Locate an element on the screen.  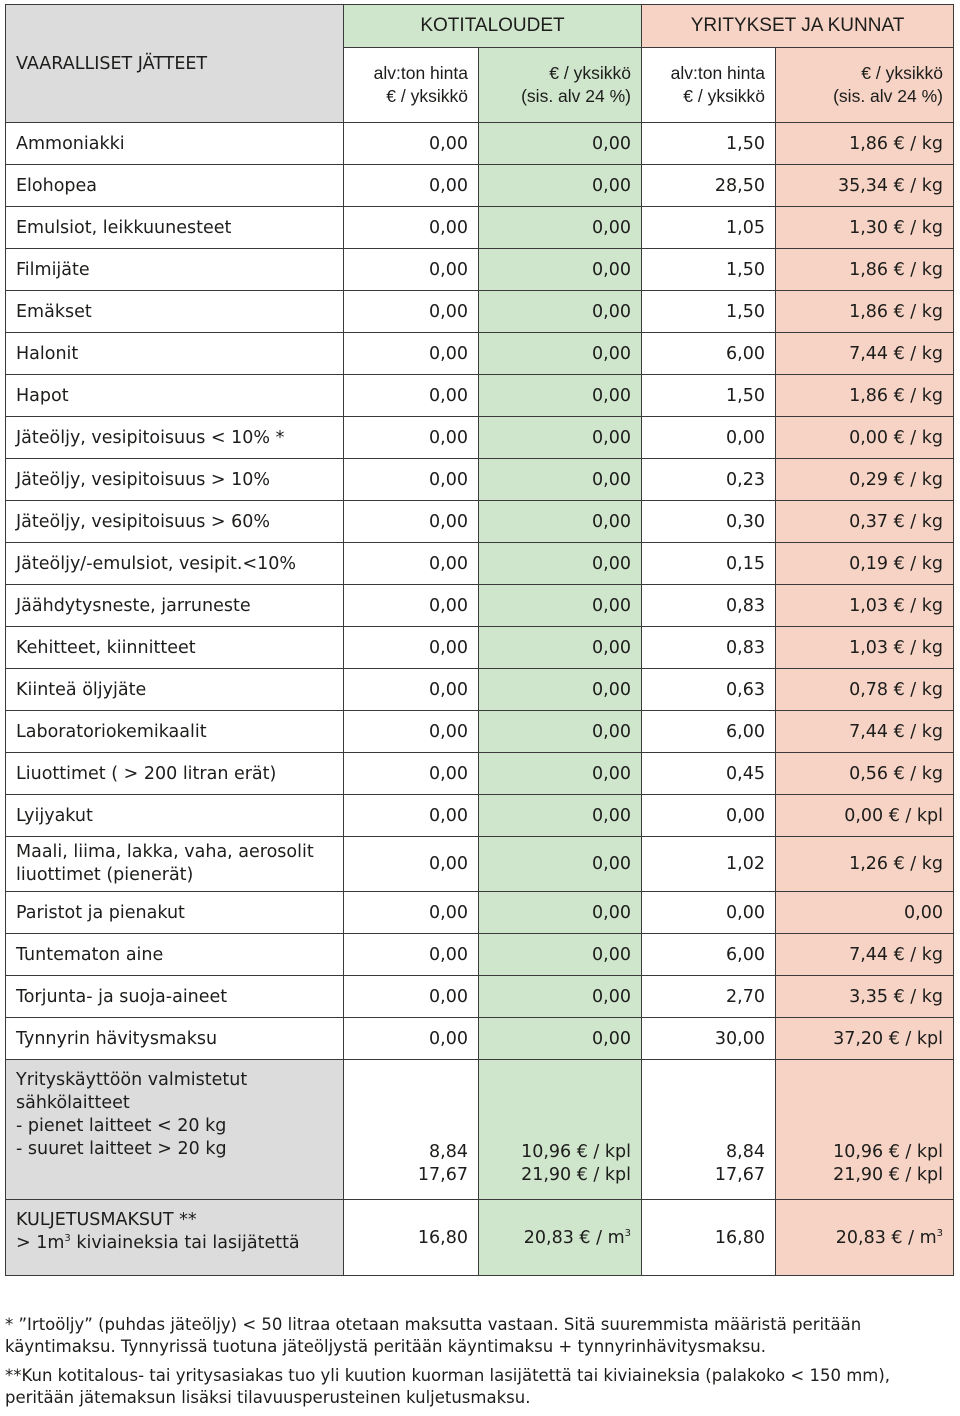
households-vat-price: 20,83 € / m3 is located at coordinates (560, 1237).